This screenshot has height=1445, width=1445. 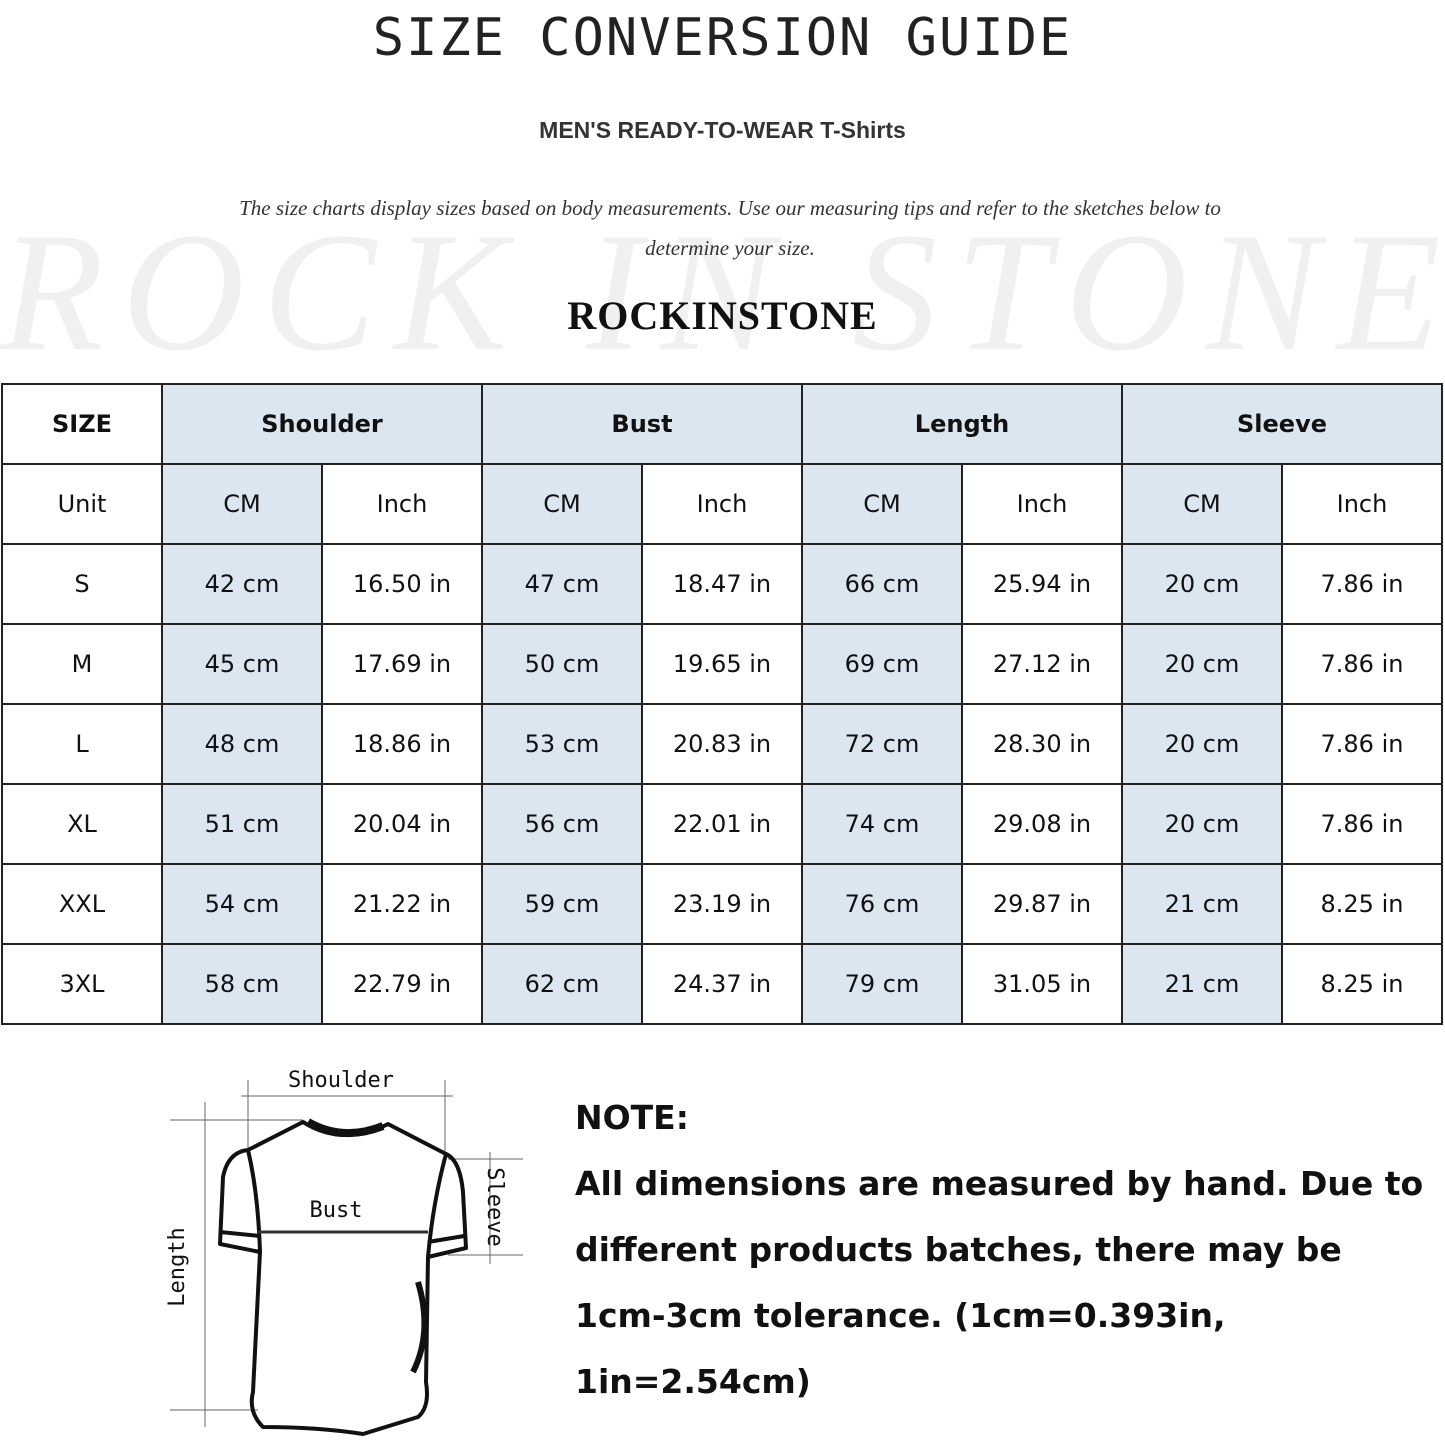 I want to click on measurement-cell: 69 cm, so click(x=882, y=664).